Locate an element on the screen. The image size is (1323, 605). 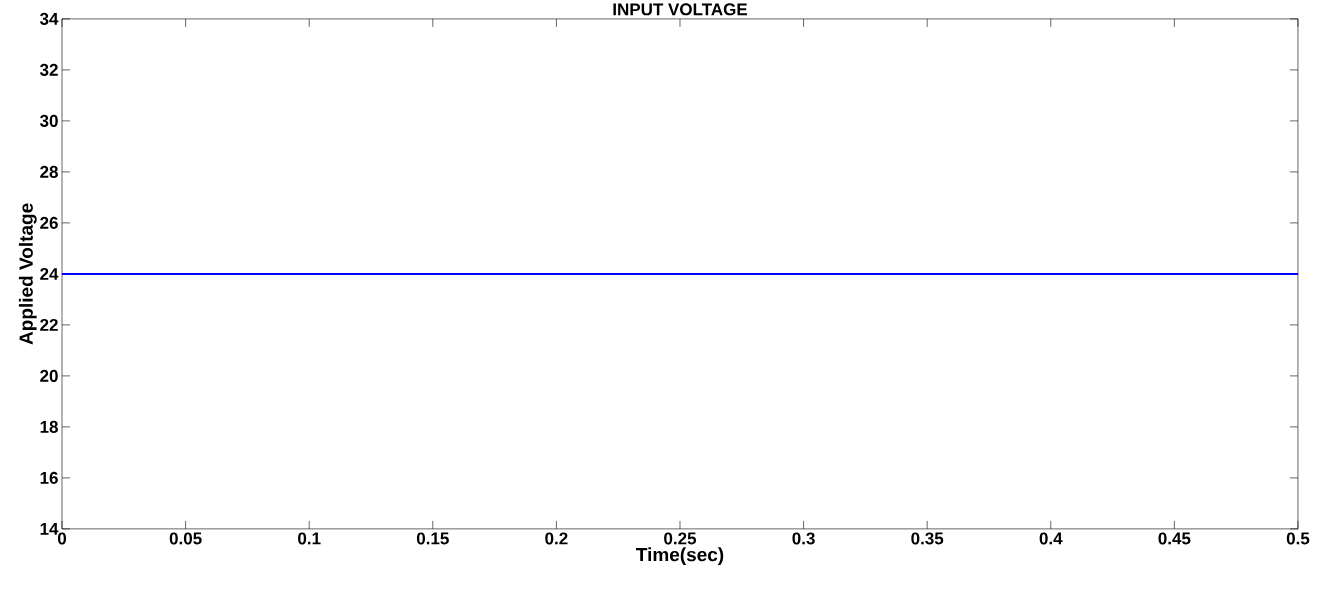
y-axis-title: Applied Voltage is located at coordinates (27, 274).